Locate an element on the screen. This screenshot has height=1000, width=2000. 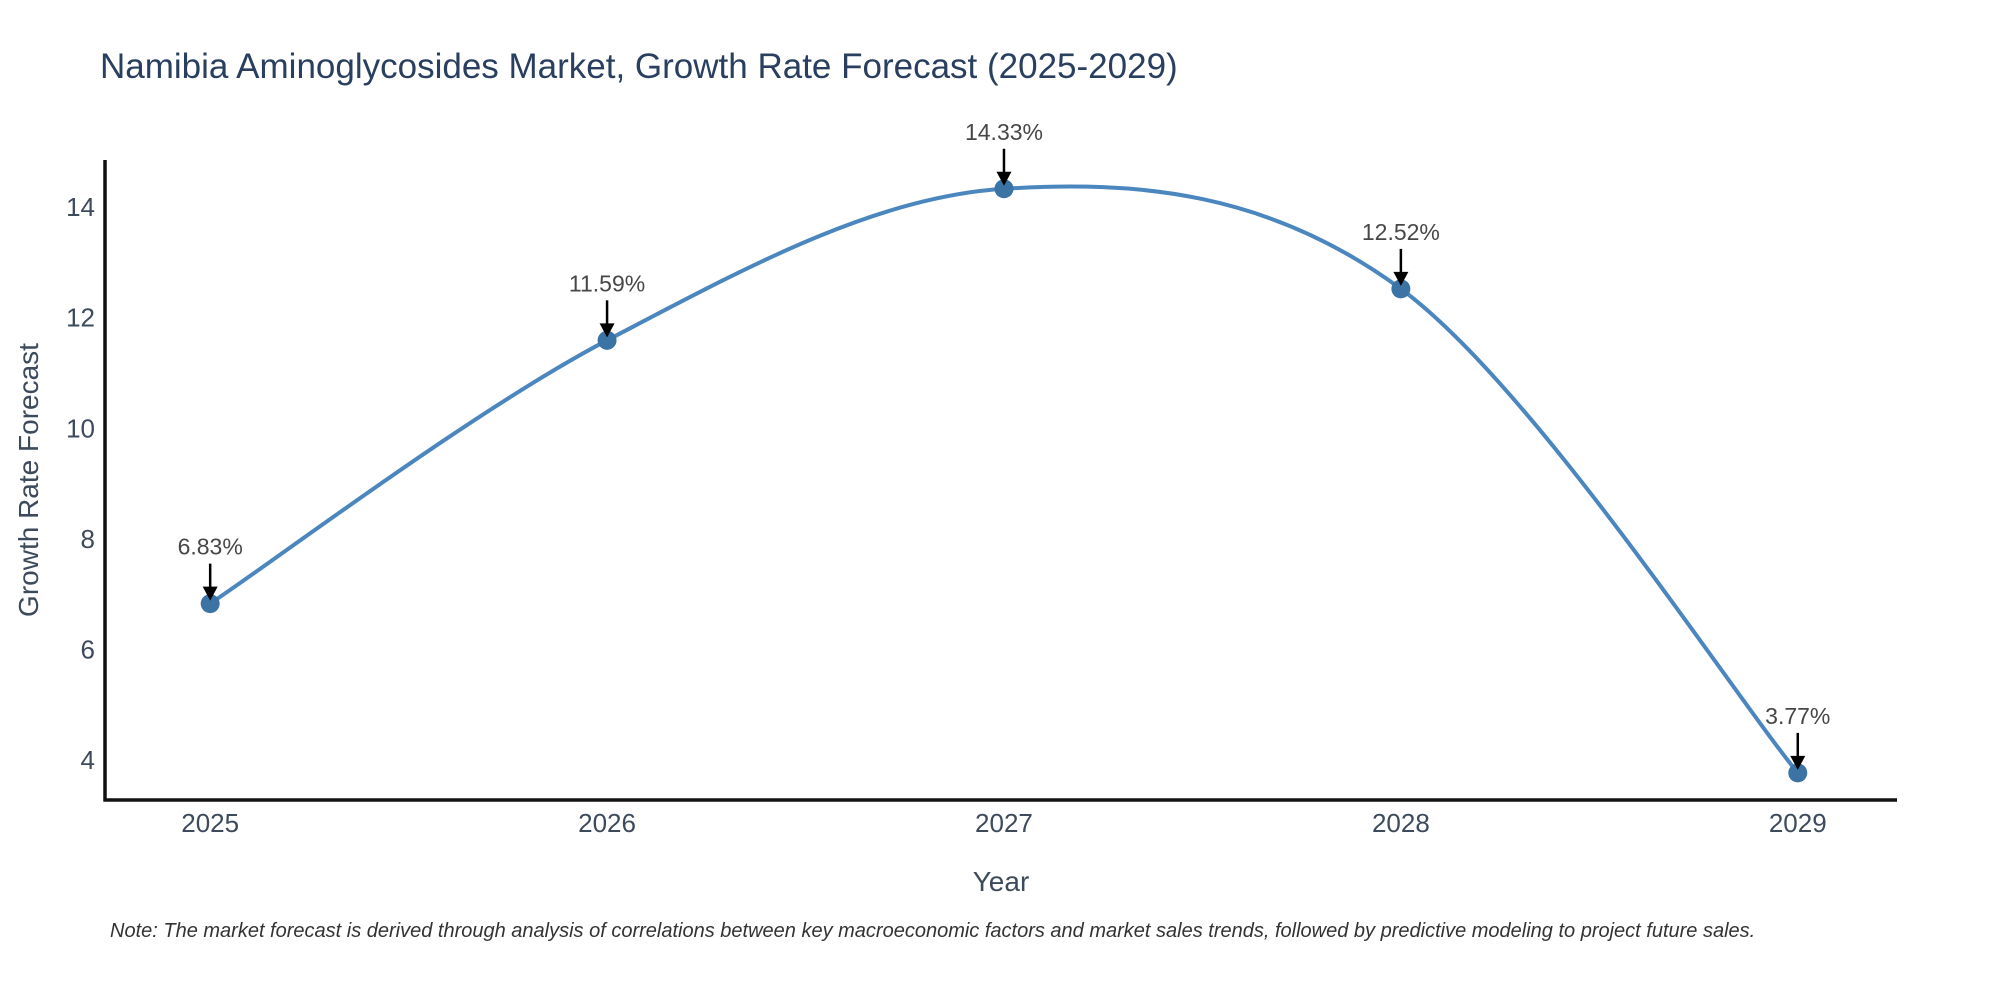
annotation-label: 3.77% is located at coordinates (1797, 716).